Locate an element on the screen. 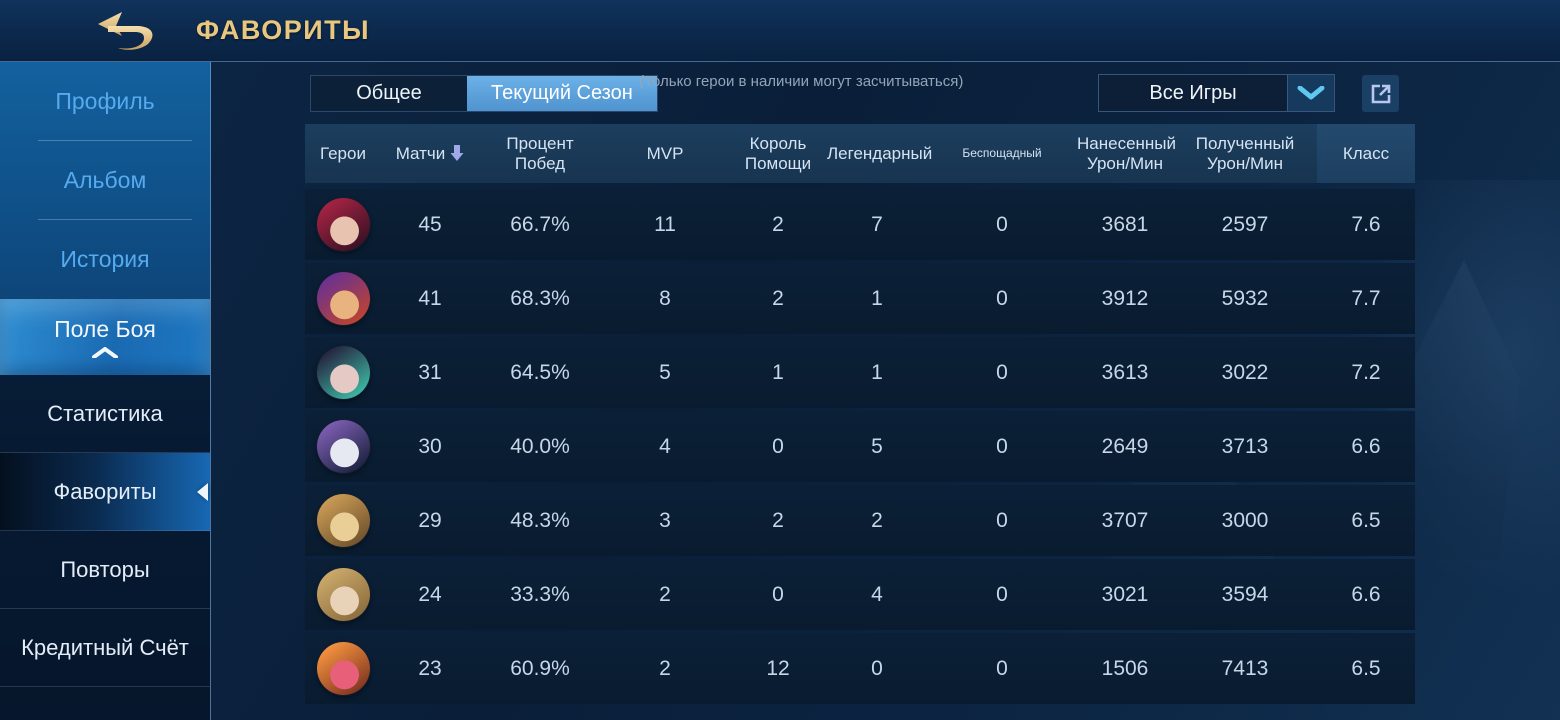  hero-6-avatar is located at coordinates (343, 594).